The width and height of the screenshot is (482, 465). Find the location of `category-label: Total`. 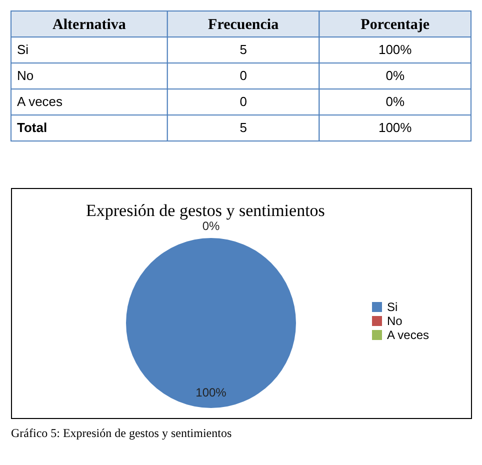

category-label: Total is located at coordinates (32, 127).